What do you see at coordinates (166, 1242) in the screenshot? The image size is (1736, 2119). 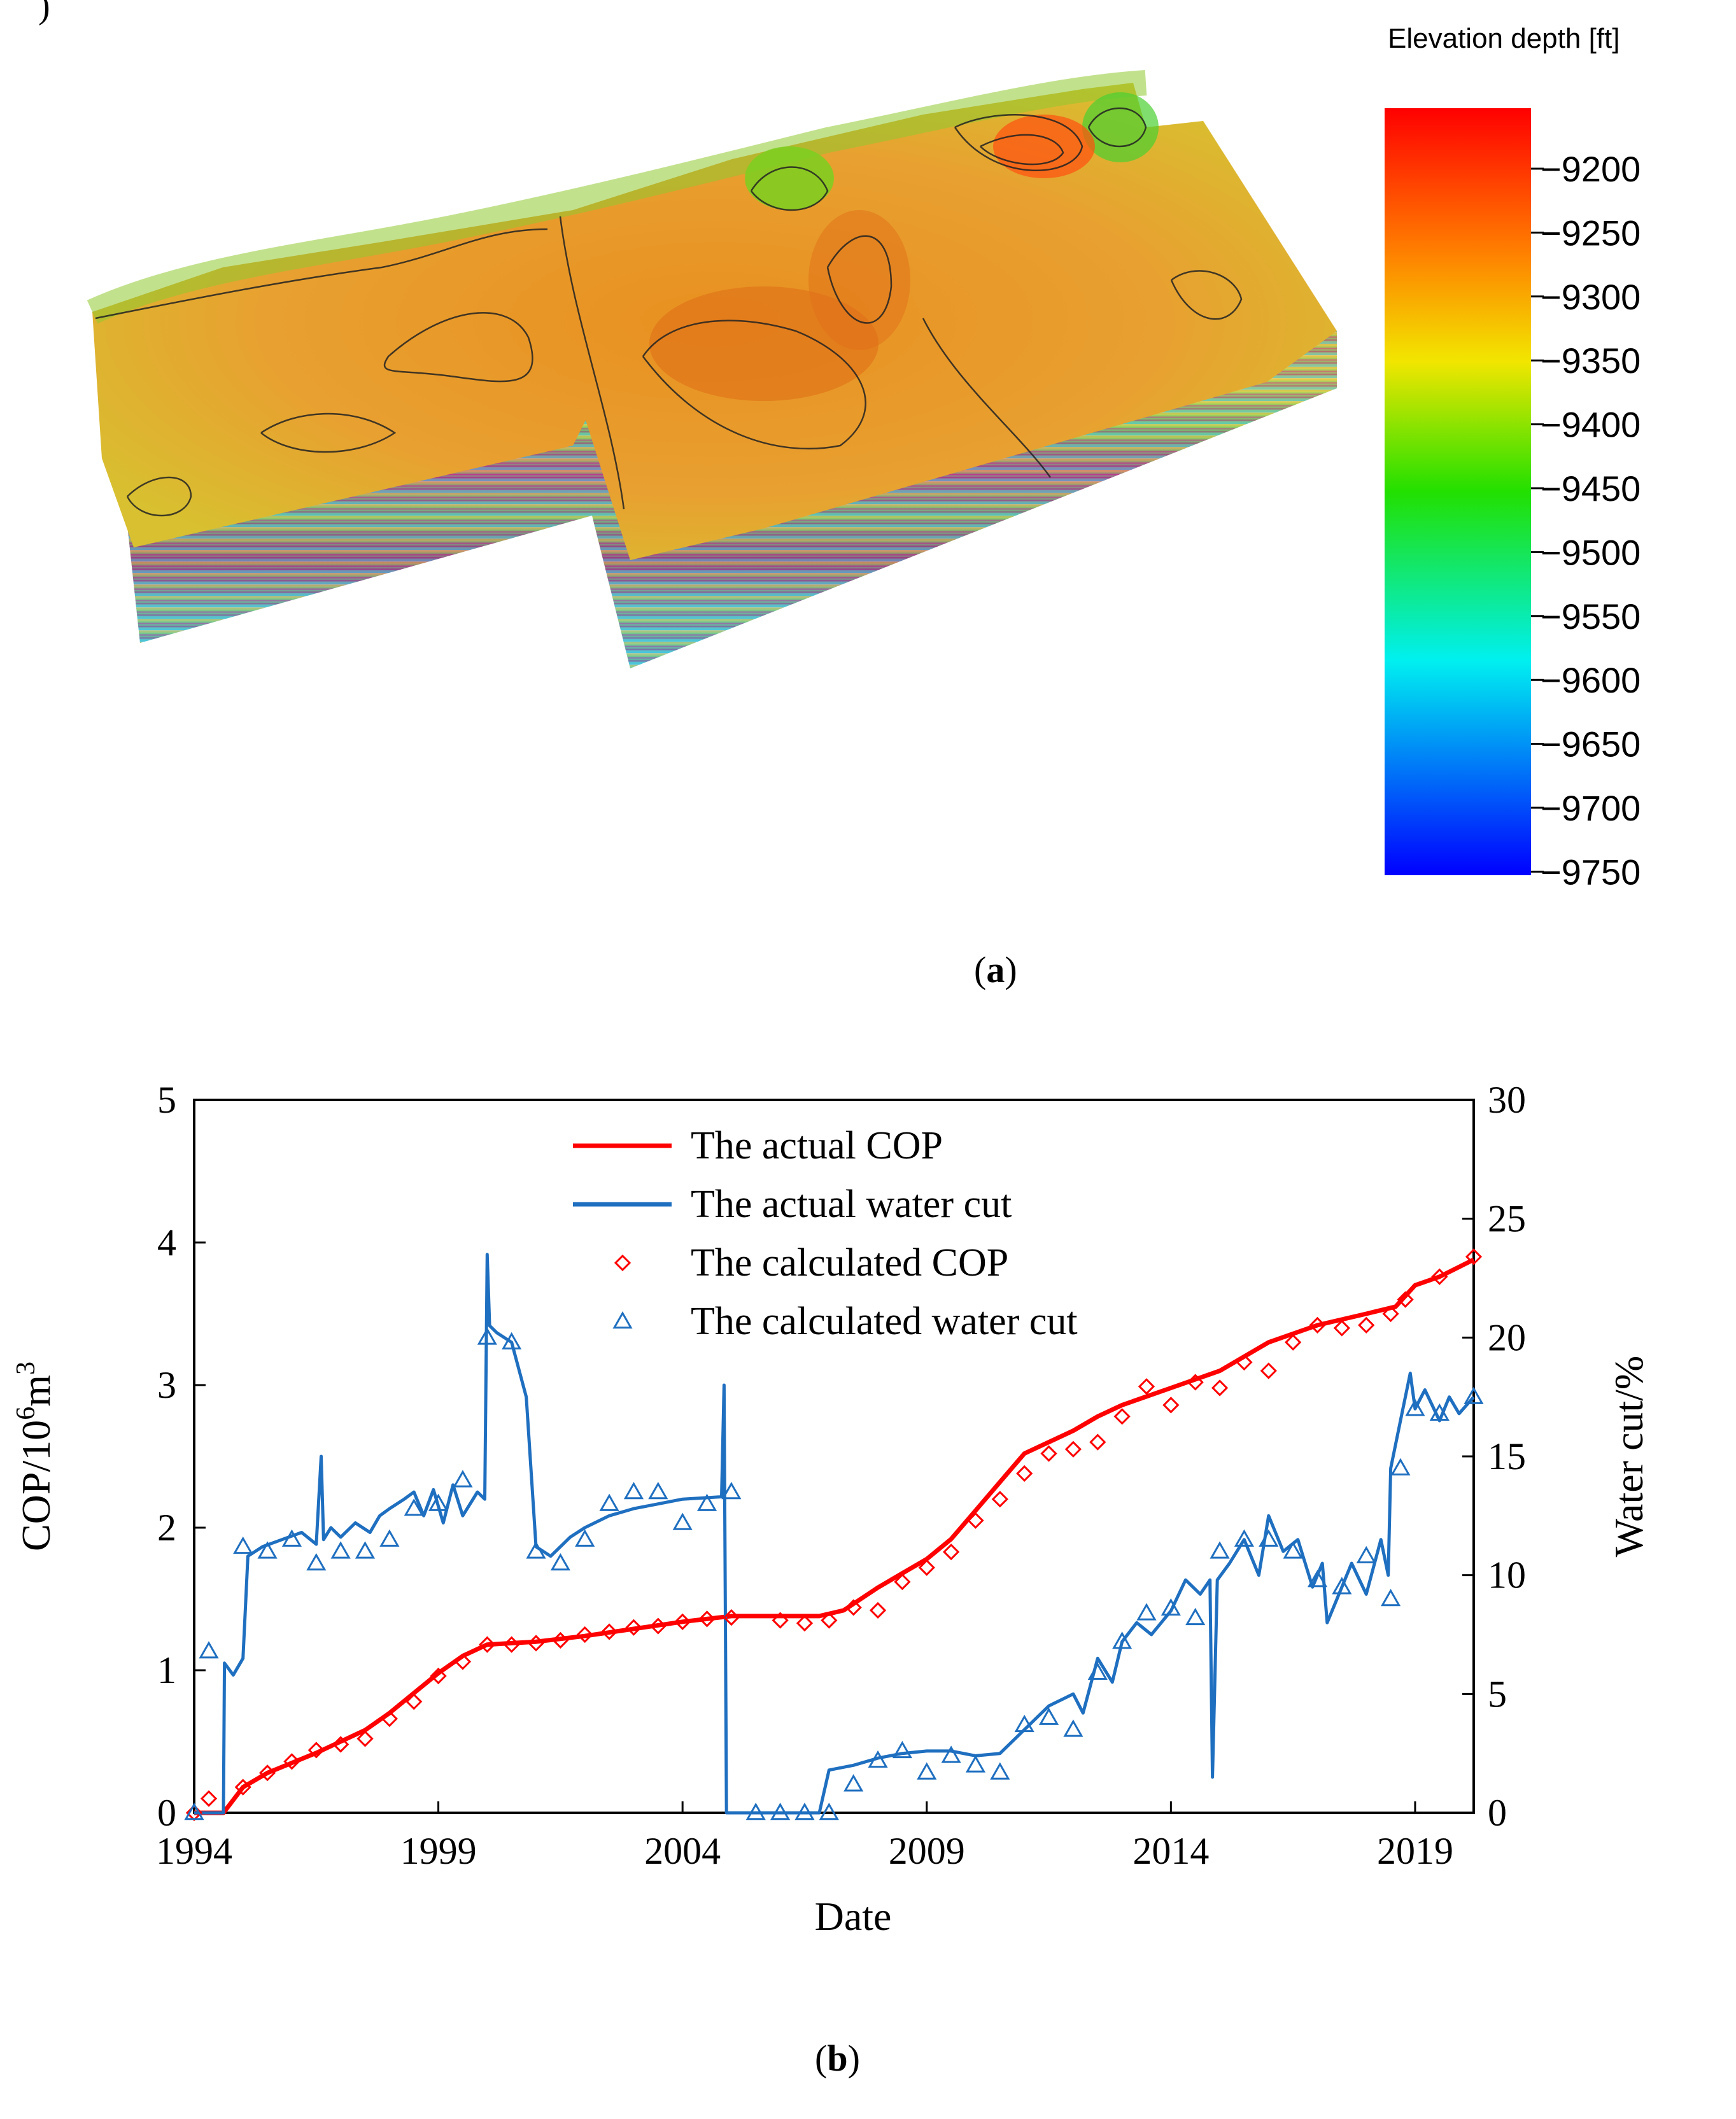 I see `y-left-tick-label: 4` at bounding box center [166, 1242].